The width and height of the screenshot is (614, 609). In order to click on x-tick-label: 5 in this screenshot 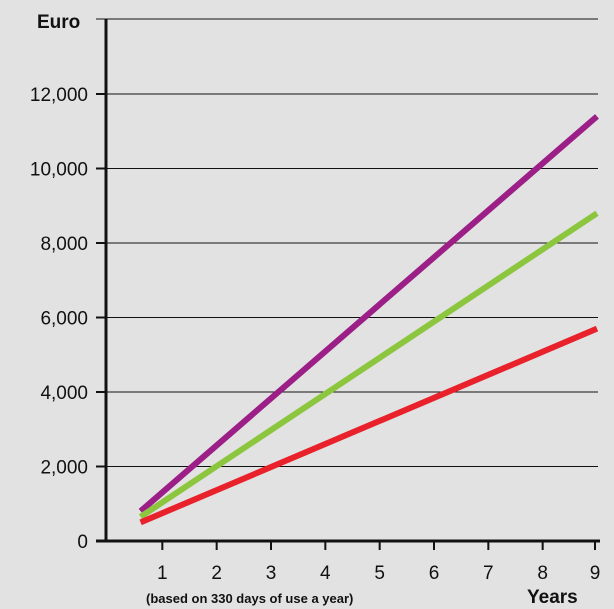, I will do `click(379, 573)`.